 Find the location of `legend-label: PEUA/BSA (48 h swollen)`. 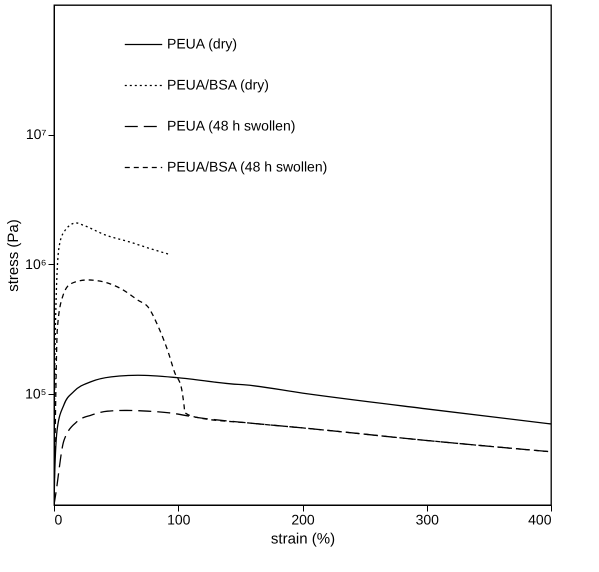

legend-label: PEUA/BSA (48 h swollen) is located at coordinates (247, 166).